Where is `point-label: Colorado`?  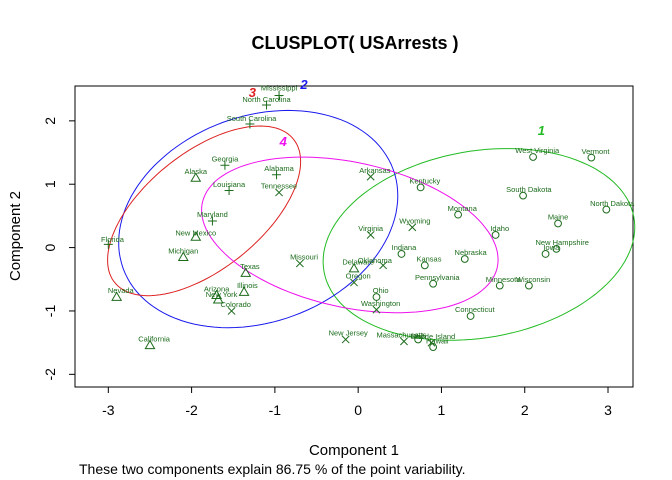
point-label: Colorado is located at coordinates (236, 304).